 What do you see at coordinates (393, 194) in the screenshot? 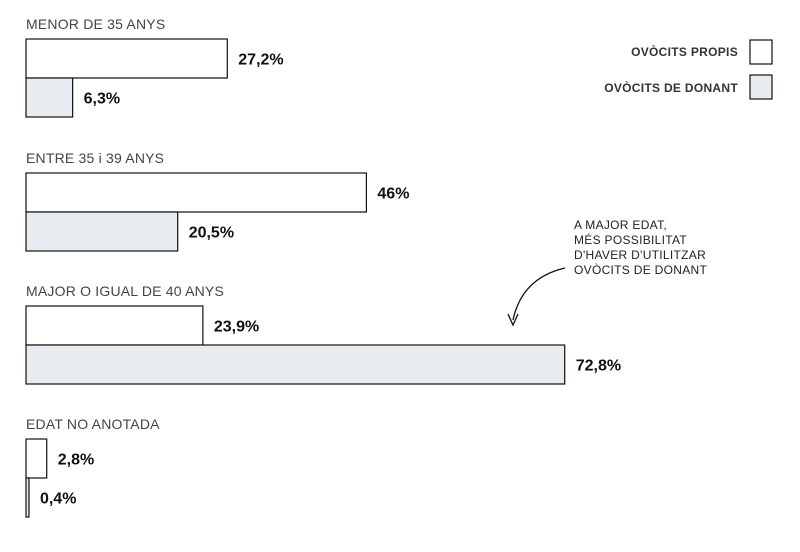
I see `value-label-own: 46%` at bounding box center [393, 194].